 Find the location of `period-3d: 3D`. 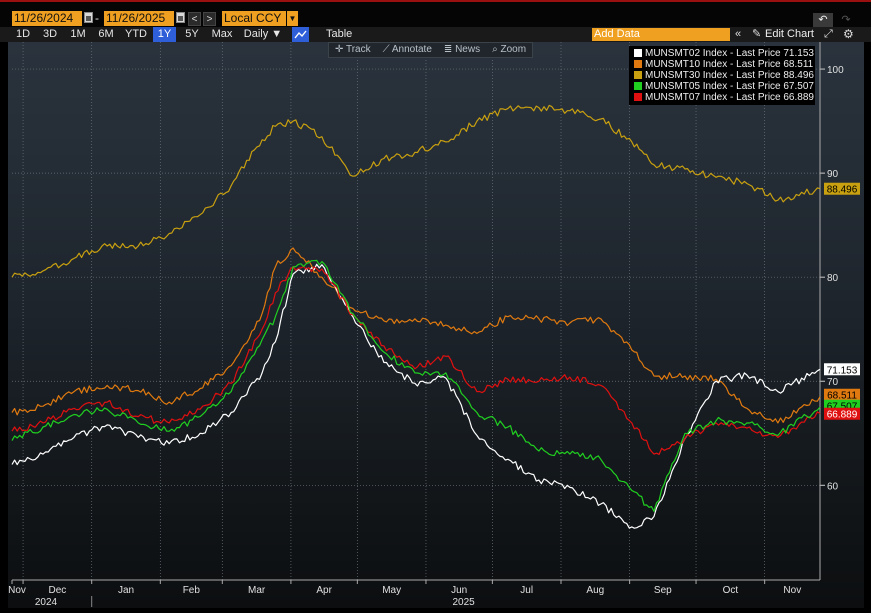

period-3d: 3D is located at coordinates (50, 34).